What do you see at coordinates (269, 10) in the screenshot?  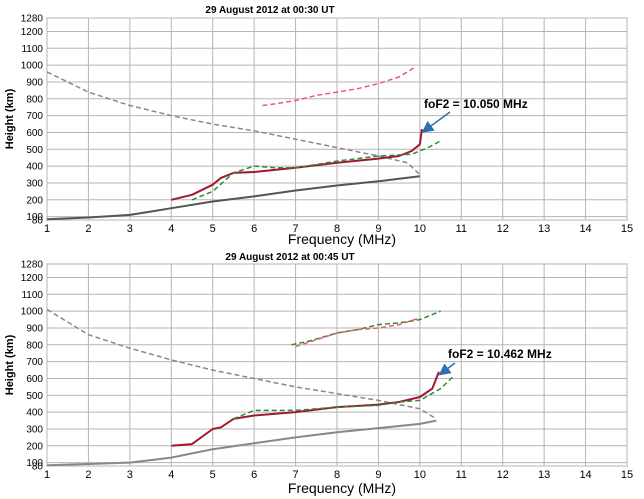 I see `panel-title: 29 August 2012 at 00:30 UT` at bounding box center [269, 10].